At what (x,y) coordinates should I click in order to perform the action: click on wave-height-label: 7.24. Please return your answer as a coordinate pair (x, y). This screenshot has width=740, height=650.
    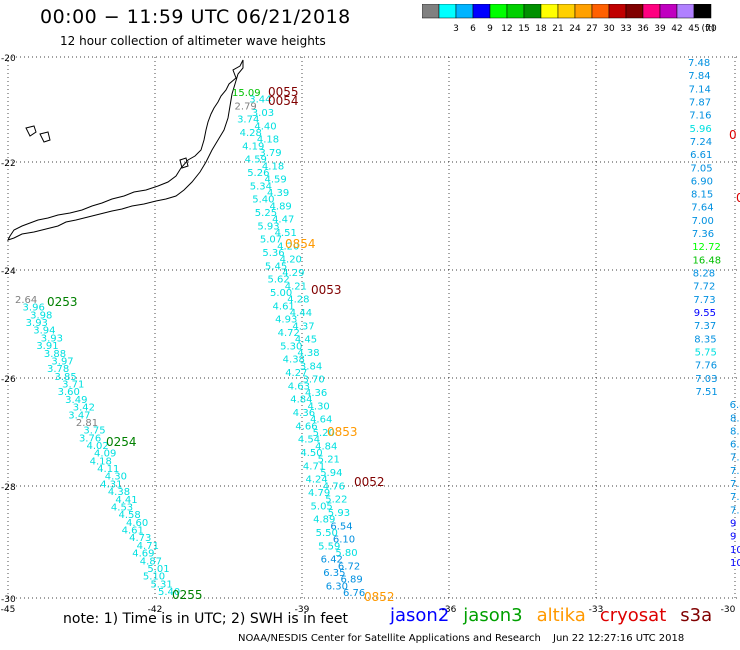
    Looking at the image, I should click on (701, 142).